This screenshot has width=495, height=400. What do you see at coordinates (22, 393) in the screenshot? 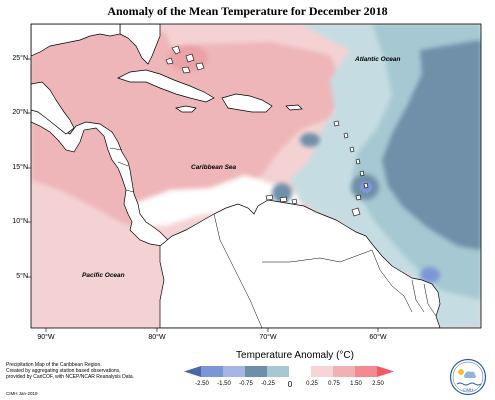
I see `credit-small: CIMH Jan-2019` at bounding box center [22, 393].